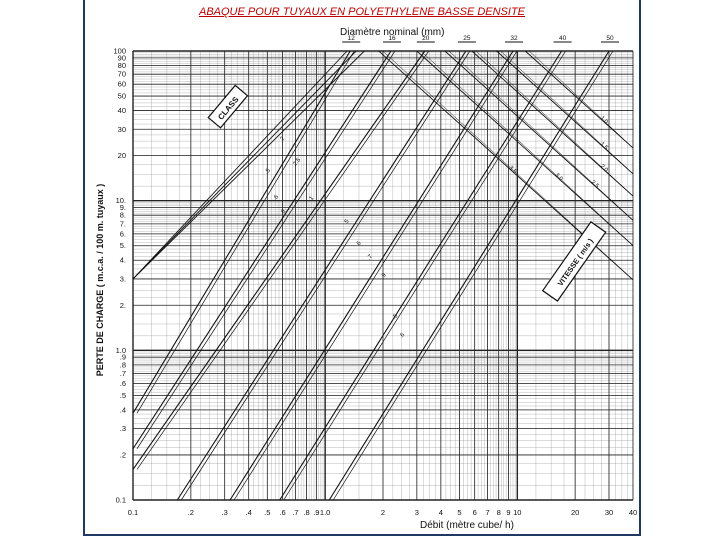 The width and height of the screenshot is (720, 540). I want to click on y-tick-label: 0.1, so click(121, 500).